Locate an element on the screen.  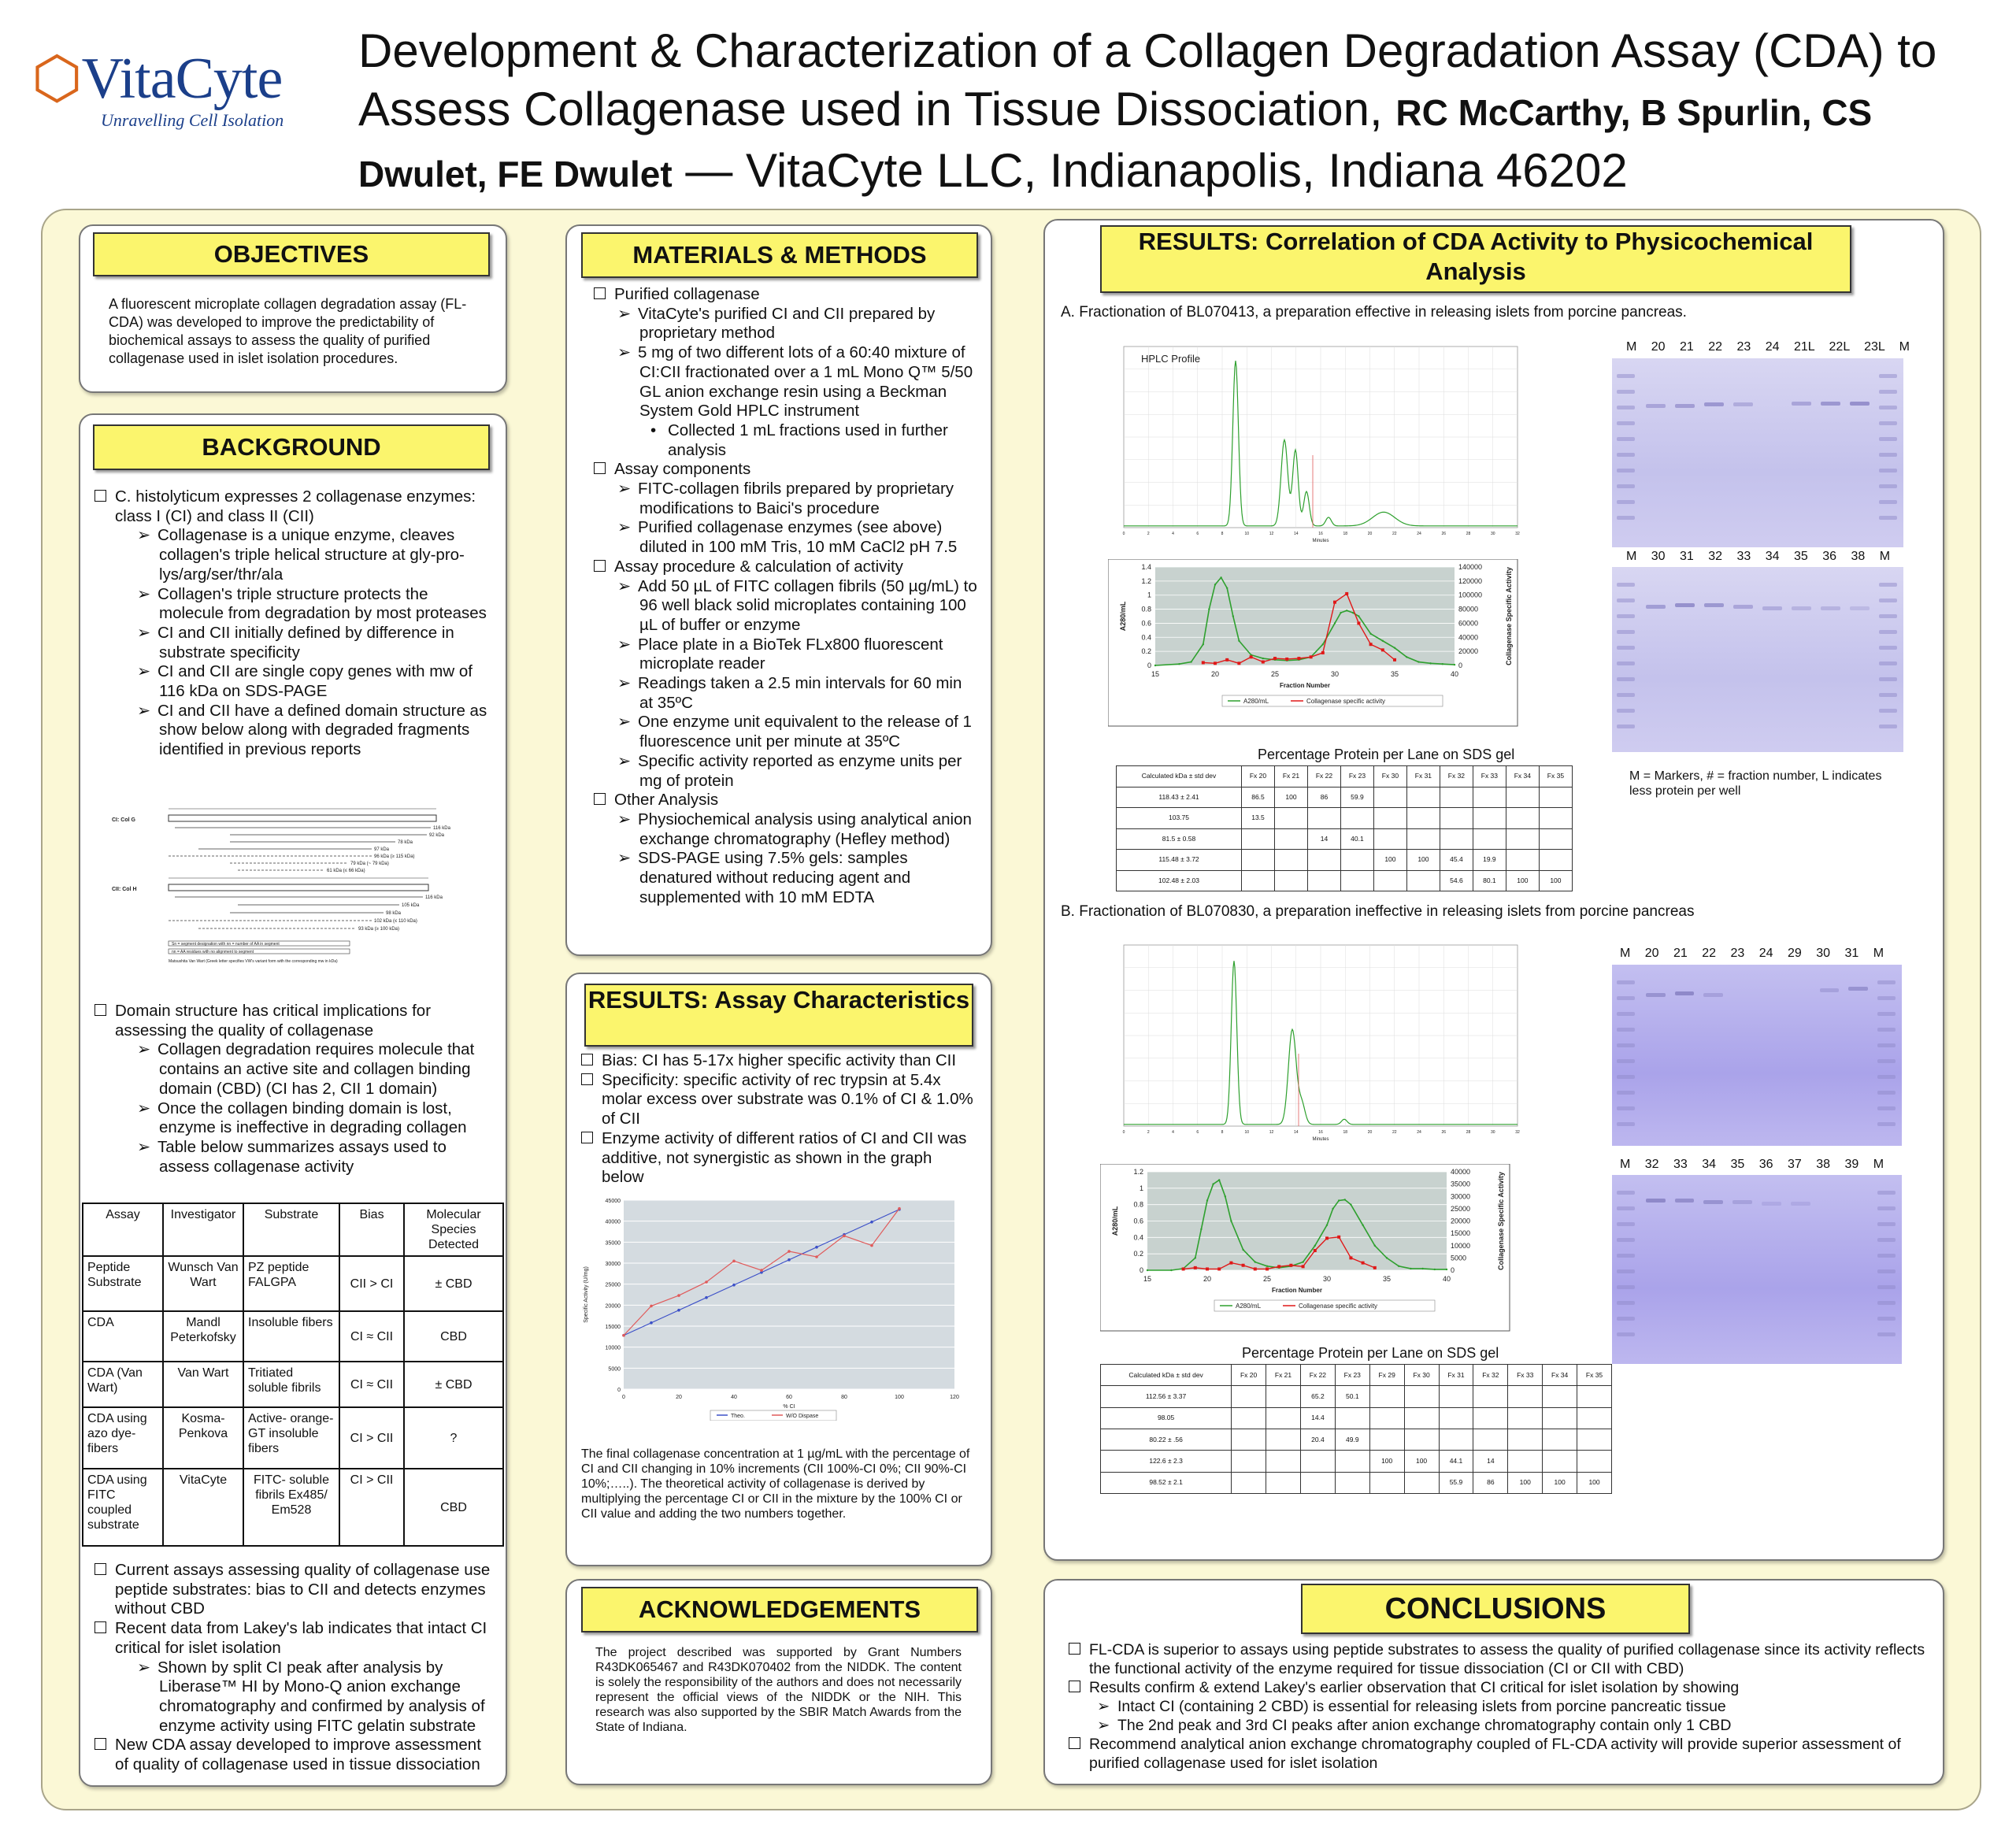
table-header-cell: Fx 23 is located at coordinates (1352, 1375).